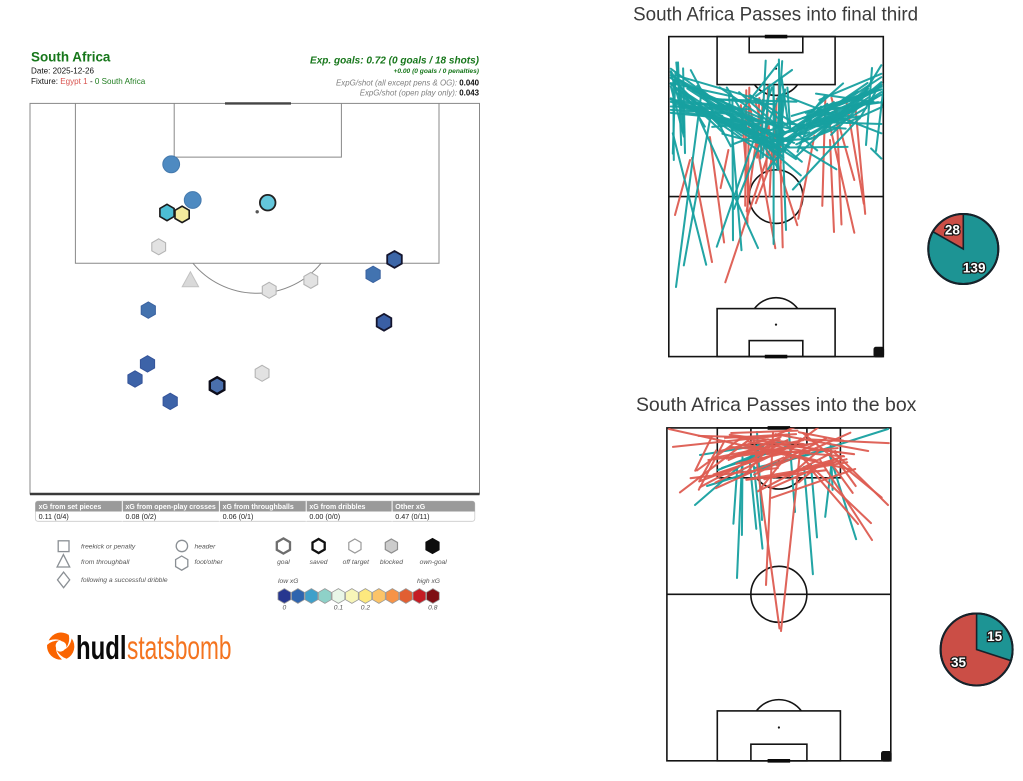  What do you see at coordinates (141, 516) in the screenshot?
I see `svg-text: 0.08 (0/2)` at bounding box center [141, 516].